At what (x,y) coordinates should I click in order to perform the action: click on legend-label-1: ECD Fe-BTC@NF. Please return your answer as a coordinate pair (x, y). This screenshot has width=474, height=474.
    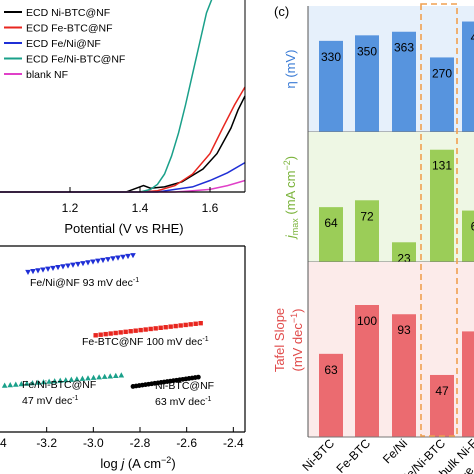
    Looking at the image, I should click on (69, 29).